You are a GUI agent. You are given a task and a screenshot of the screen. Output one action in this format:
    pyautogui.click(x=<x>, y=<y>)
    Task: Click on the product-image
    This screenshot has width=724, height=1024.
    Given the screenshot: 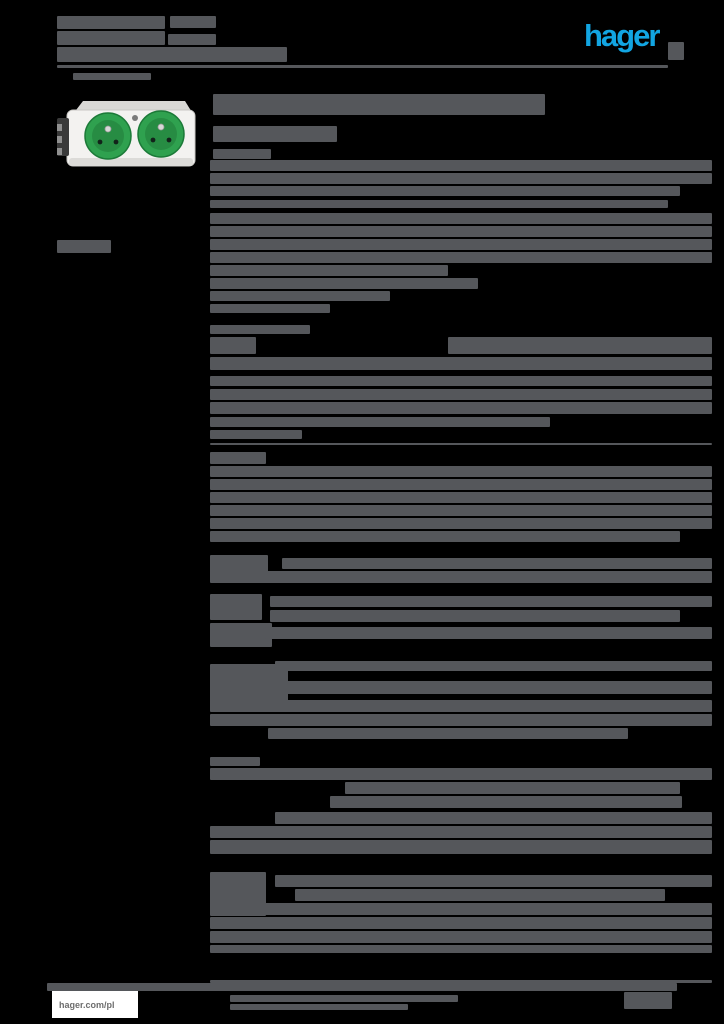 What is the action you would take?
    pyautogui.click(x=126, y=134)
    